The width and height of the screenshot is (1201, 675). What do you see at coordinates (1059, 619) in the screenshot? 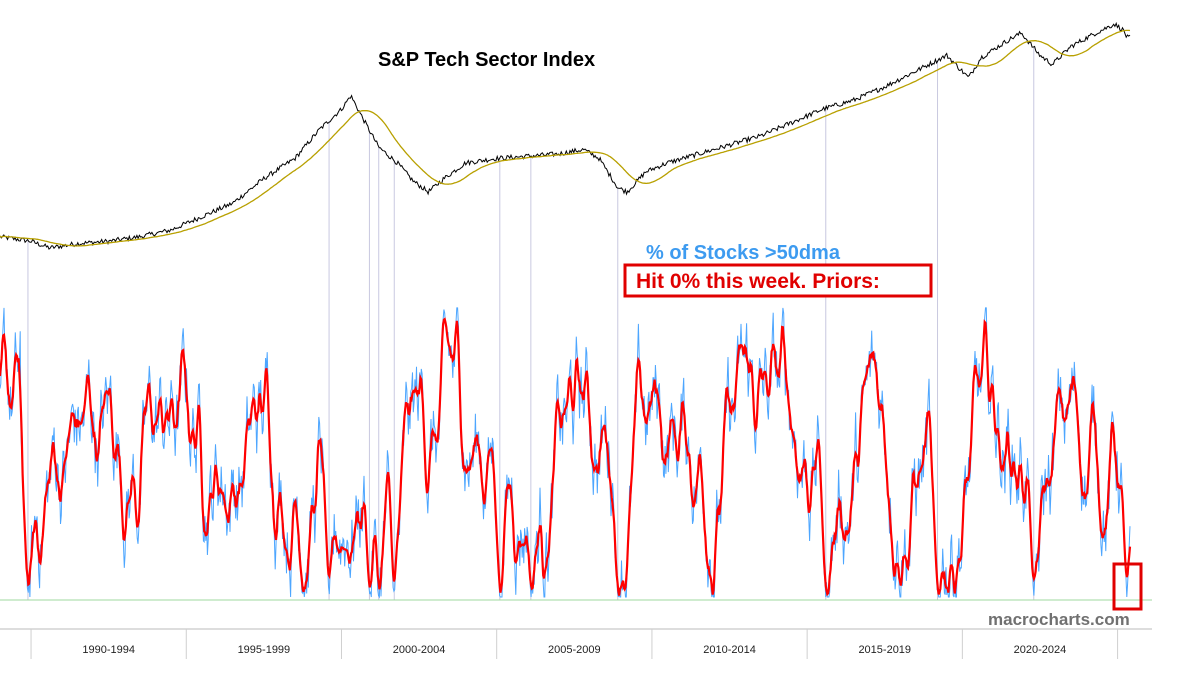
I see `watermark: macrocharts.com` at bounding box center [1059, 619].